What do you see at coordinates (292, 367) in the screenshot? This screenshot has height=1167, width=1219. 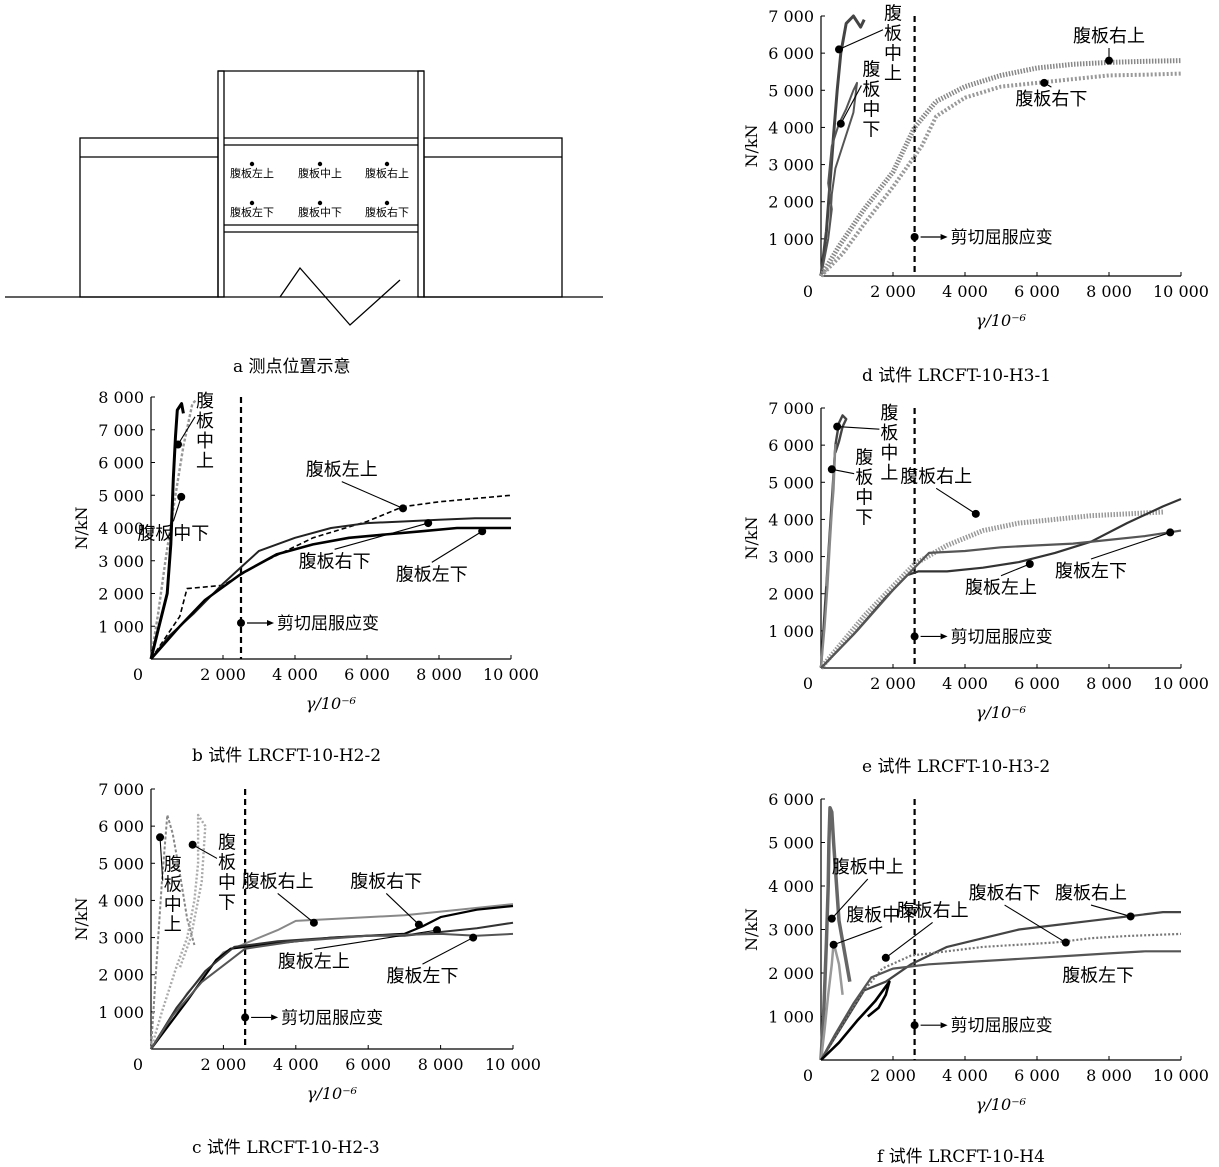 I see `caption-a: a 测点位置示意` at bounding box center [292, 367].